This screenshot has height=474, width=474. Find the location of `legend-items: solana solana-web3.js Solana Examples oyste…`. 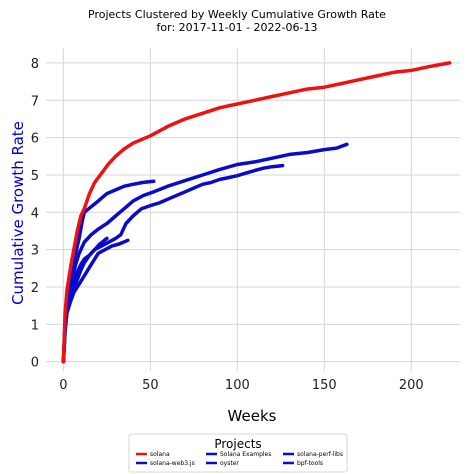

legend-items: solana solana-web3.js Solana Examples oyste… is located at coordinates (239, 459).